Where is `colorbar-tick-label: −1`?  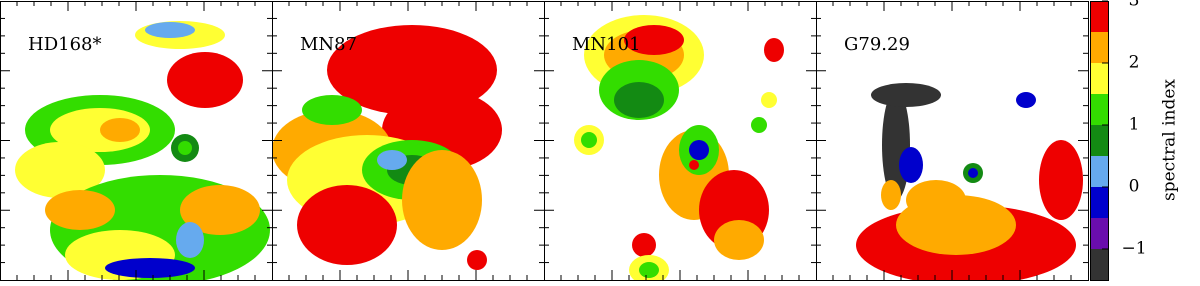
colorbar-tick-label: −1 is located at coordinates (1133, 249).